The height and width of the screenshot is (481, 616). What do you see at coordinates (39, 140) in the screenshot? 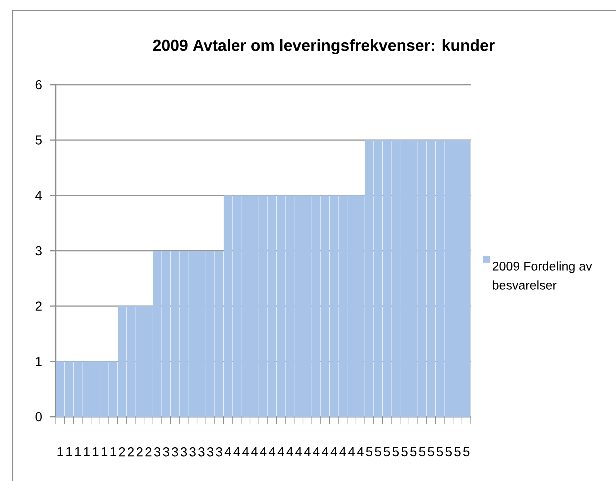
I see `y-tick-label: 5` at bounding box center [39, 140].